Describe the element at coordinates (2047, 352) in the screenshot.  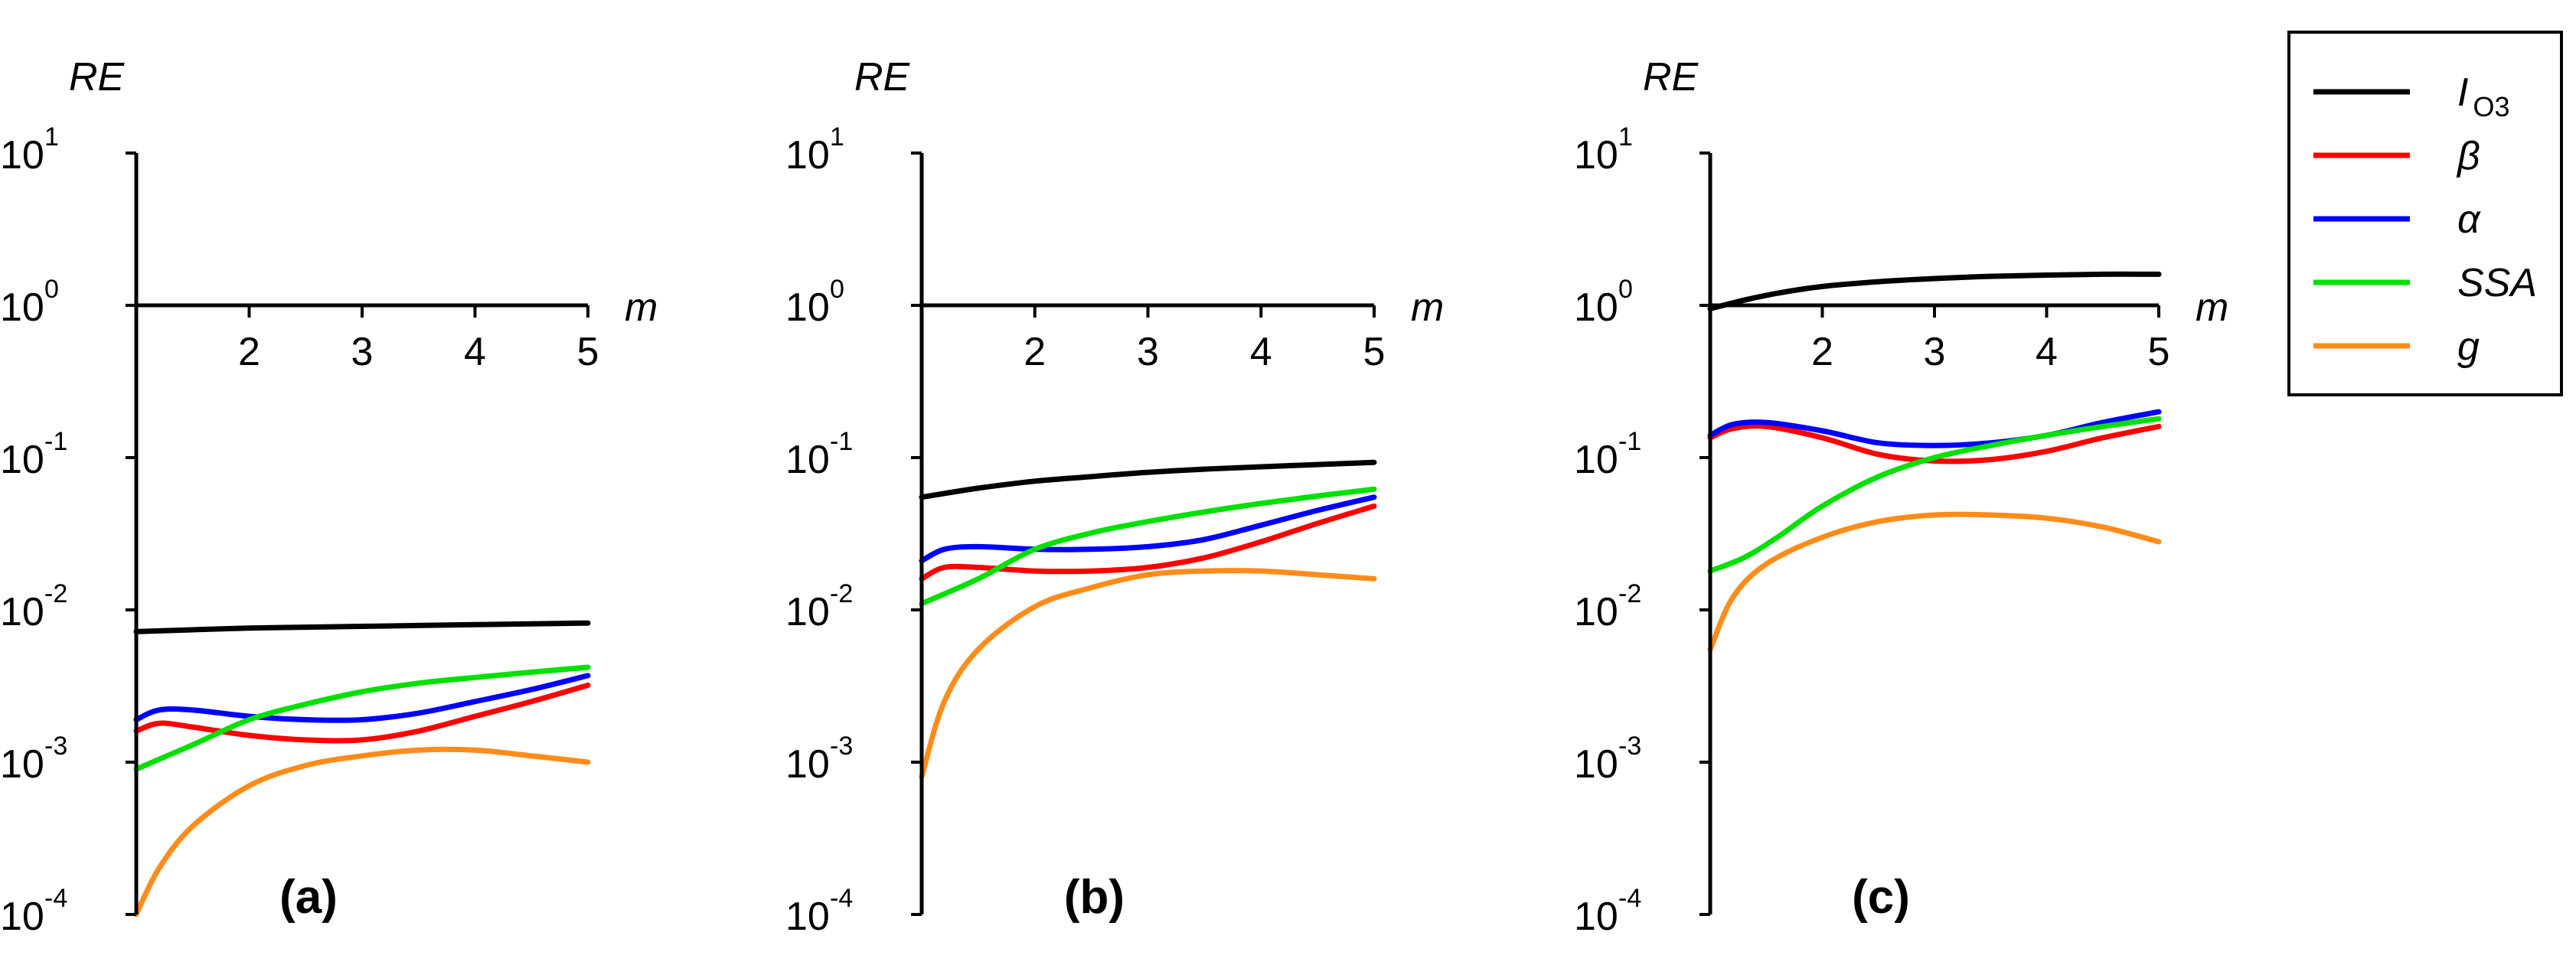
I see `x-tick-label: 4` at that location.